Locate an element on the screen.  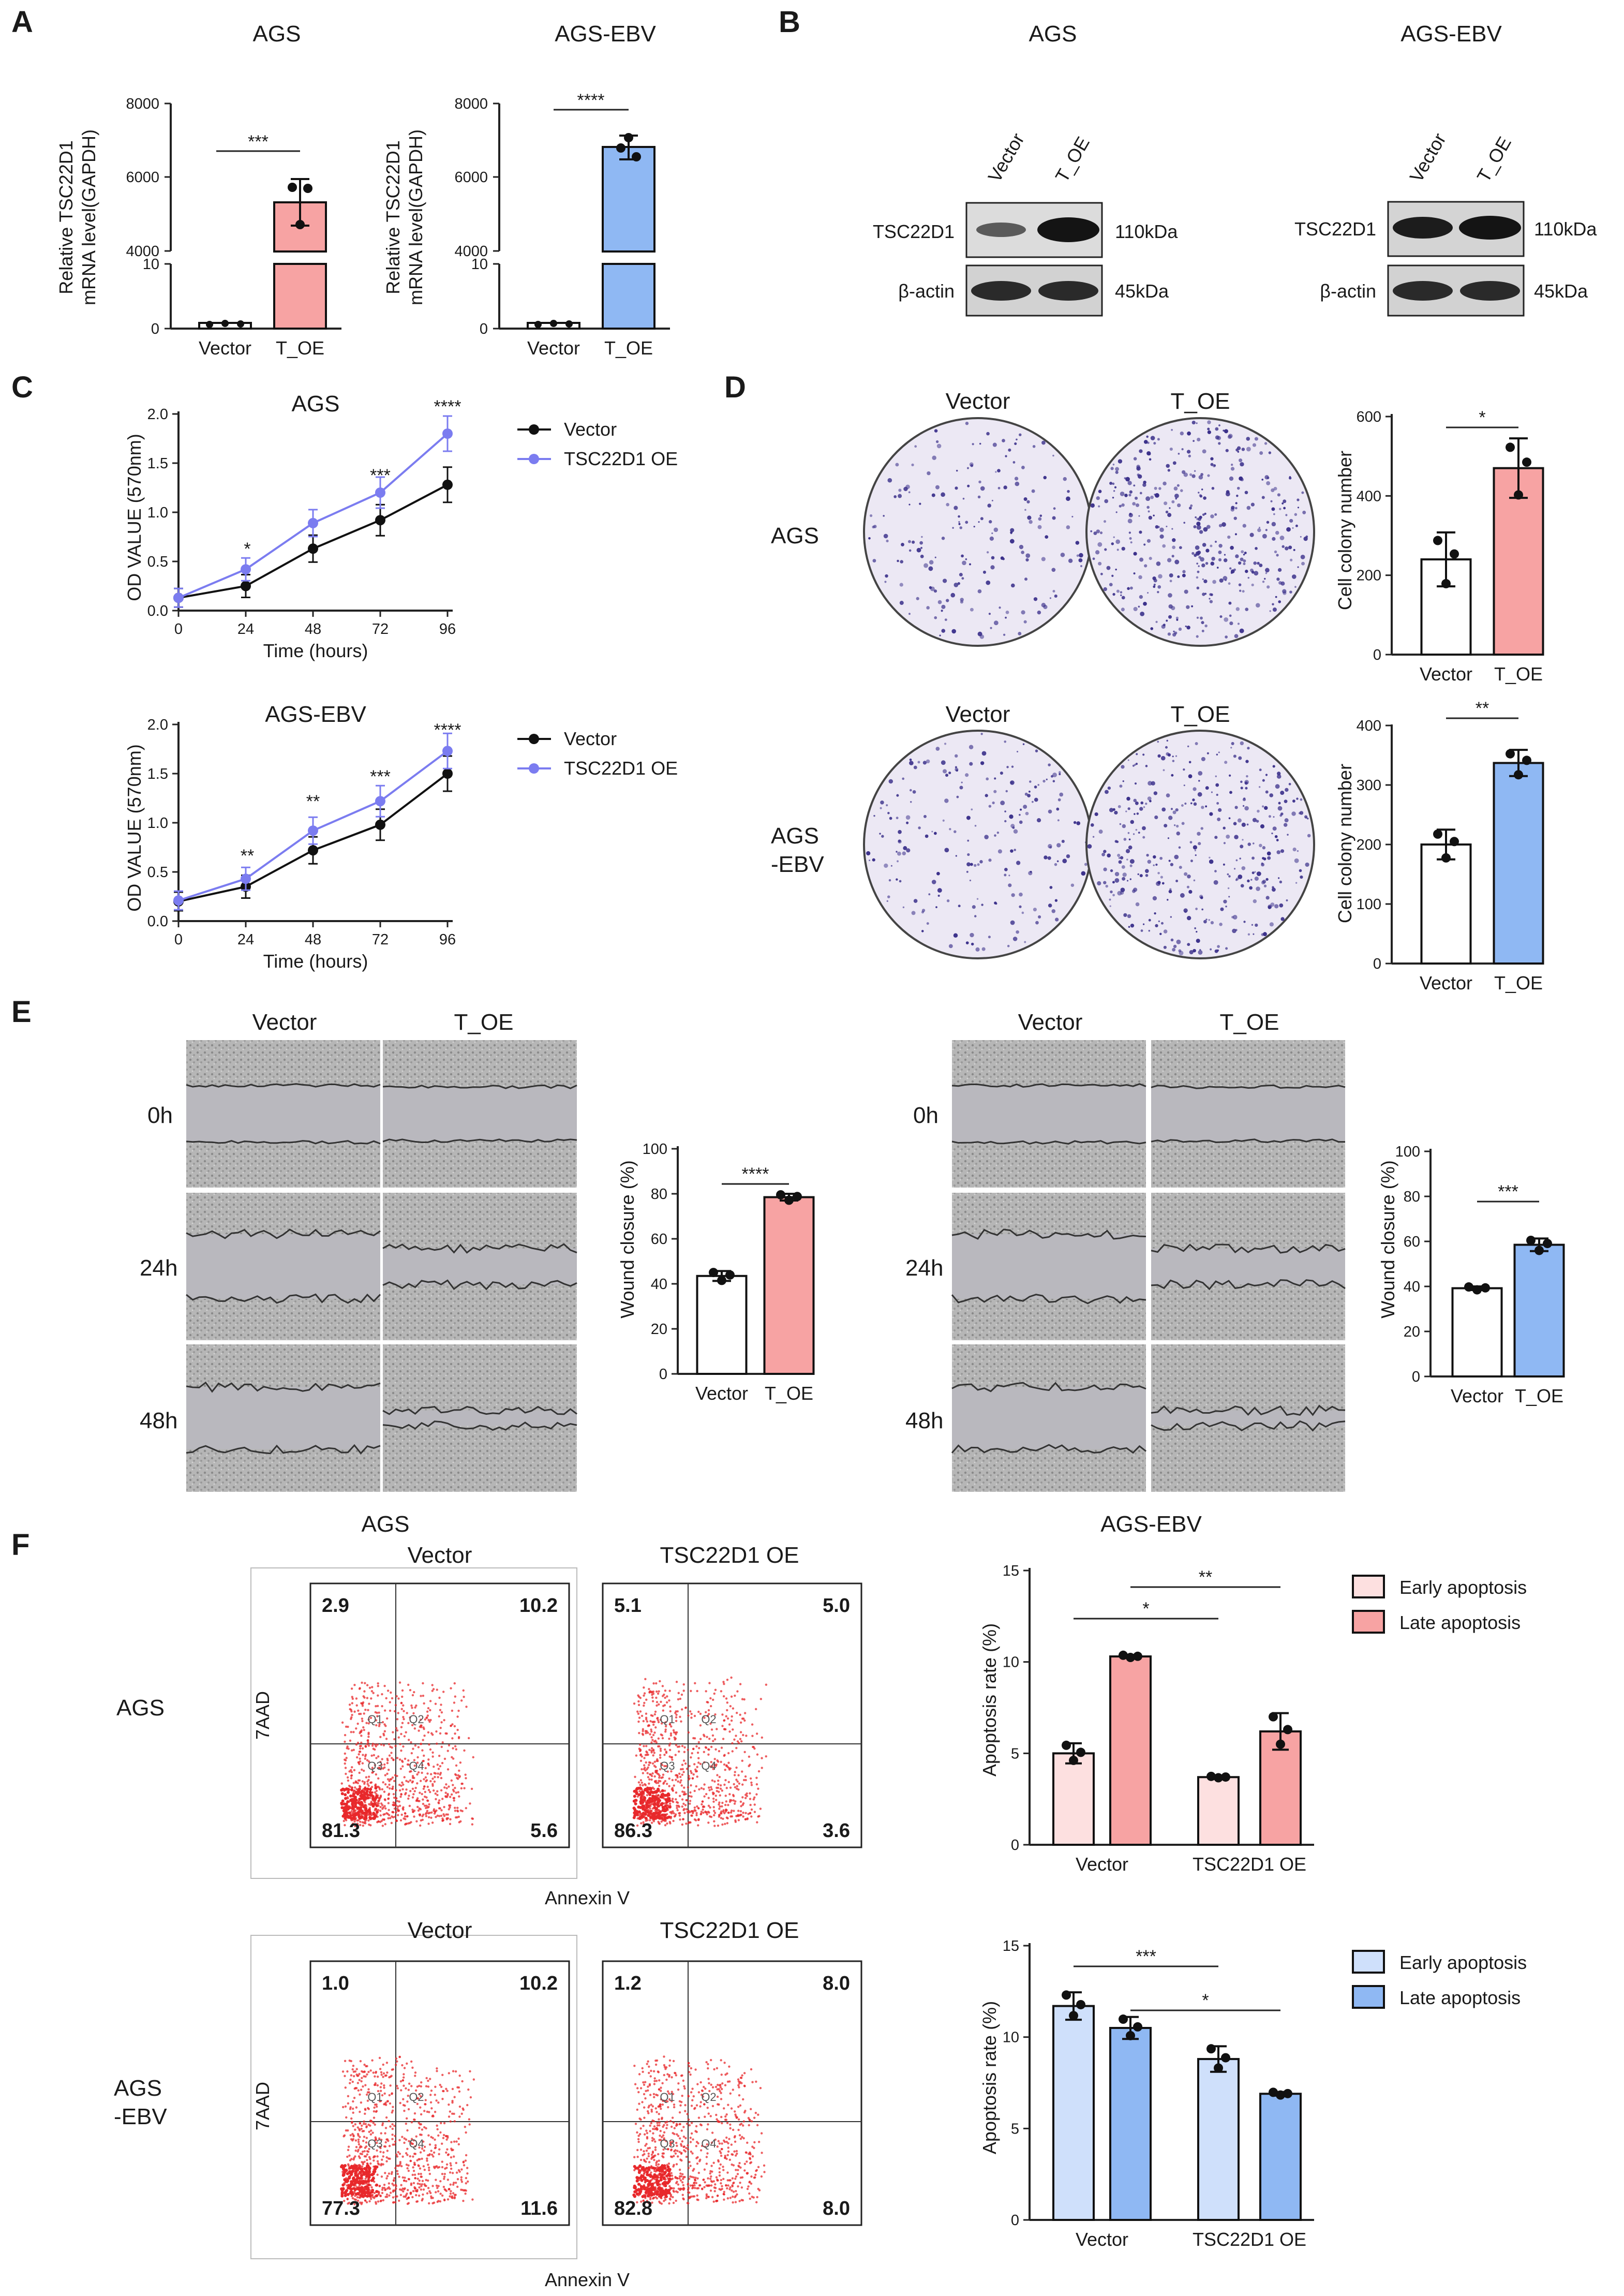
e2-ytick: 60 is located at coordinates (1412, 1242).